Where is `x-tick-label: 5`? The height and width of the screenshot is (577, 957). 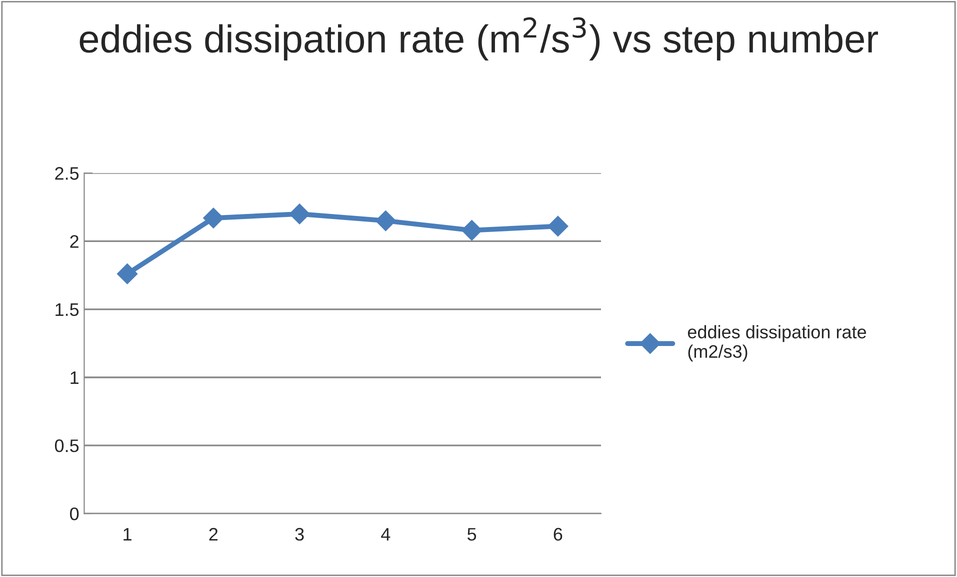
x-tick-label: 5 is located at coordinates (472, 534).